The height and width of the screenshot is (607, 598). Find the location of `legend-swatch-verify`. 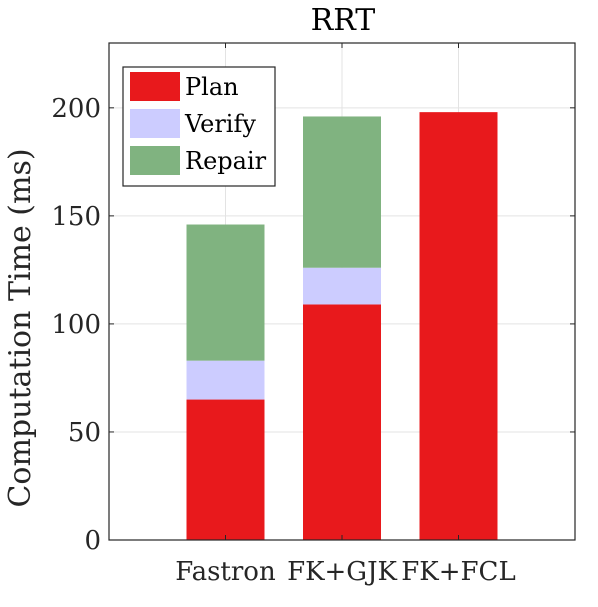

legend-swatch-verify is located at coordinates (155, 123).